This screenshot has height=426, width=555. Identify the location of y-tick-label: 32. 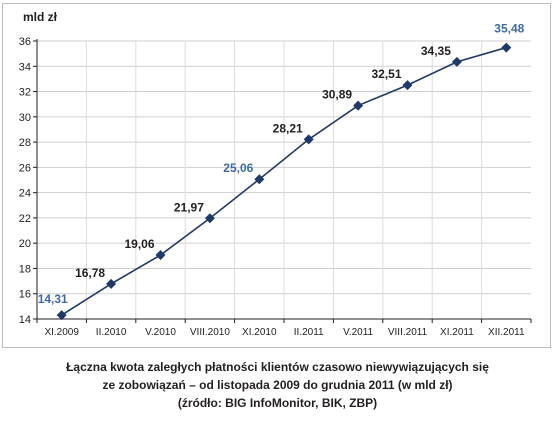
(25, 93).